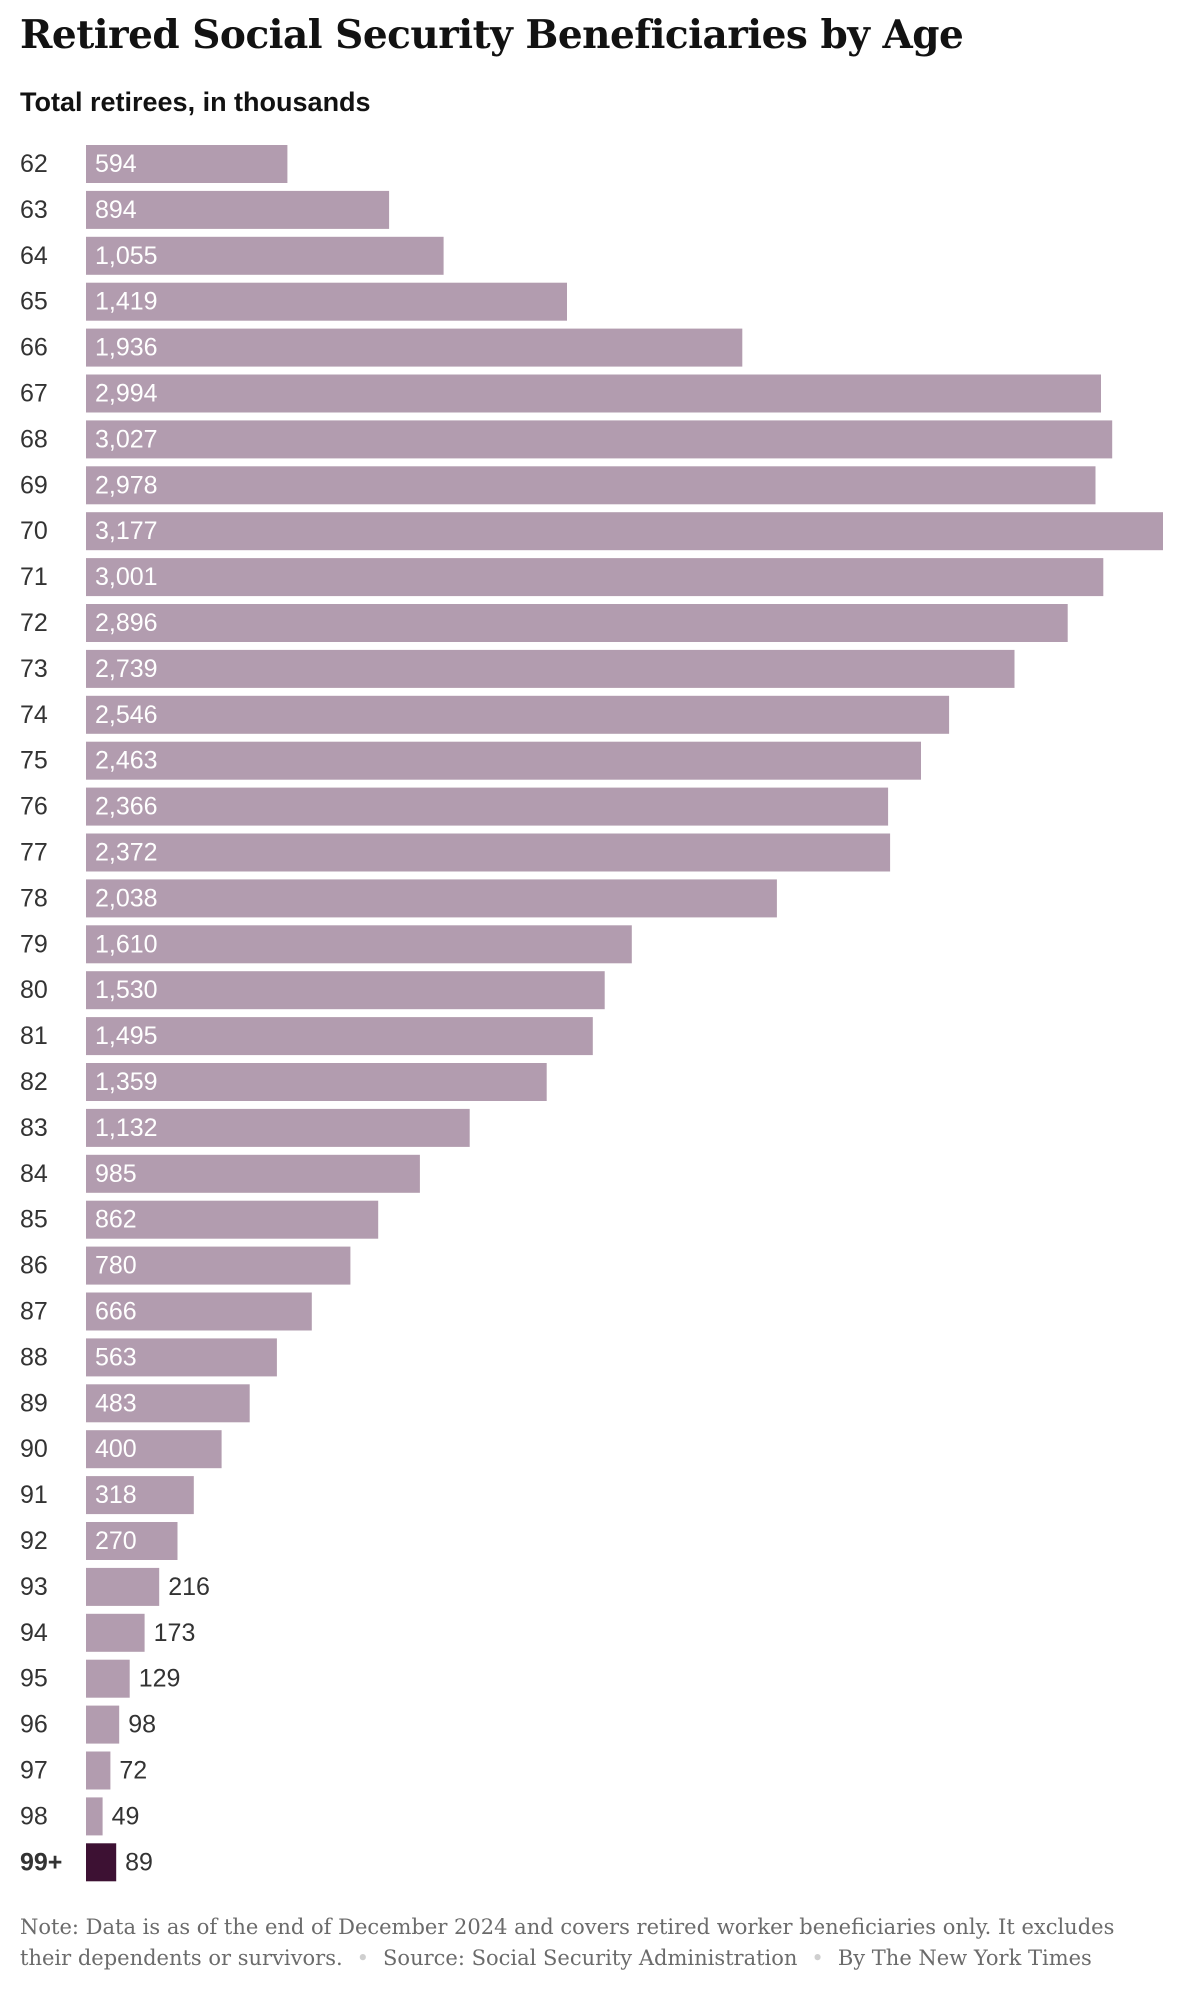 The width and height of the screenshot is (1185, 2000). I want to click on age-label: 92, so click(34, 1541).